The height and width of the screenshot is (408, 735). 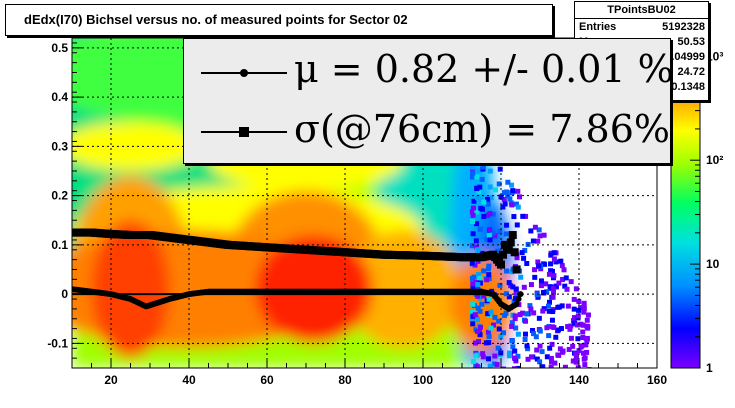 I want to click on z-tick-label: 10, so click(x=713, y=264).